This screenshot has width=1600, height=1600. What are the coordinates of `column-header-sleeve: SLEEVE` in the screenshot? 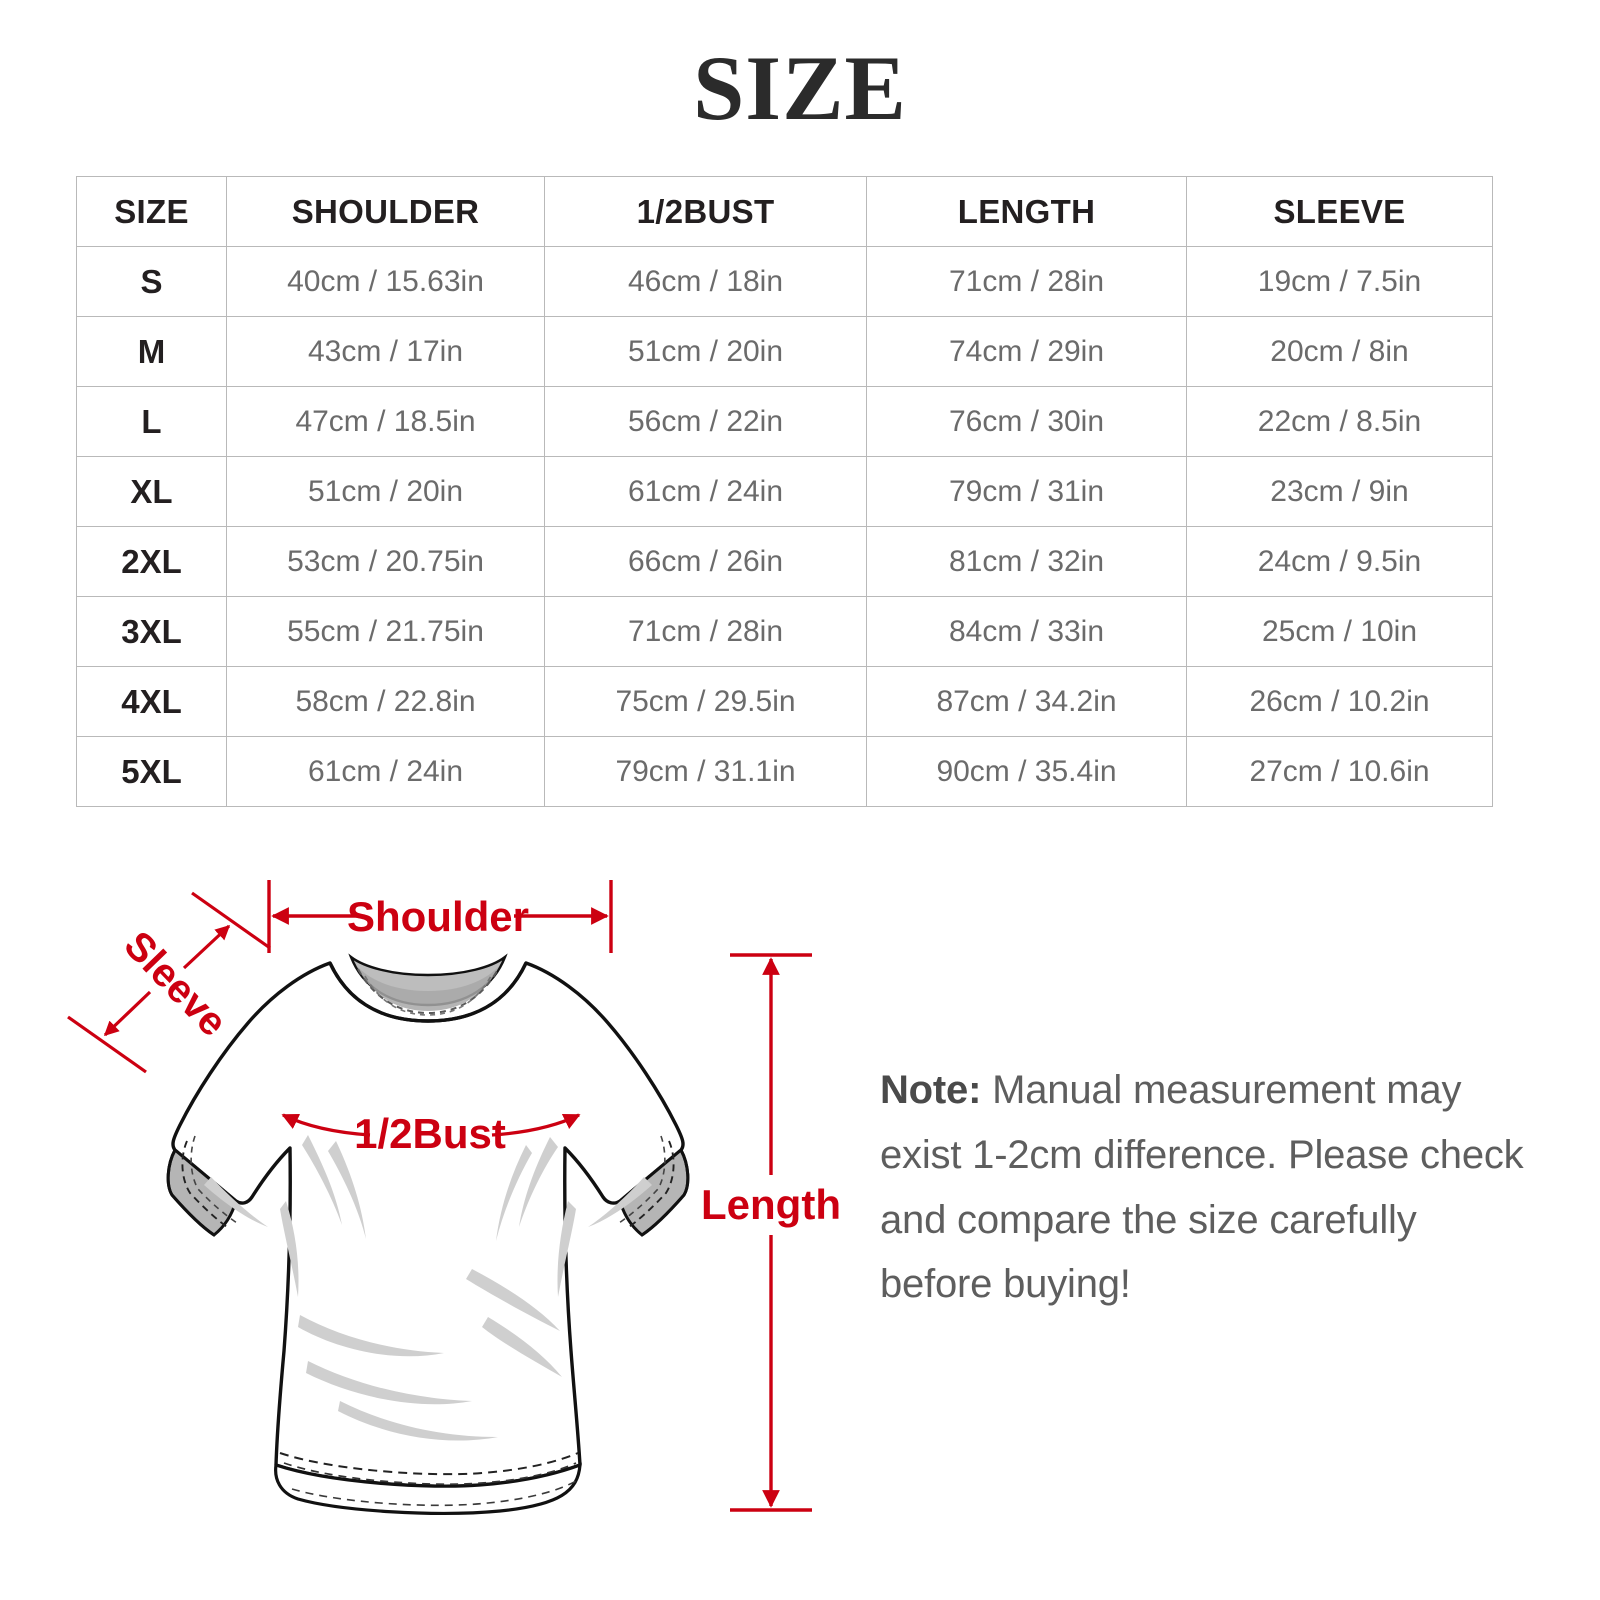 It's located at (1339, 211).